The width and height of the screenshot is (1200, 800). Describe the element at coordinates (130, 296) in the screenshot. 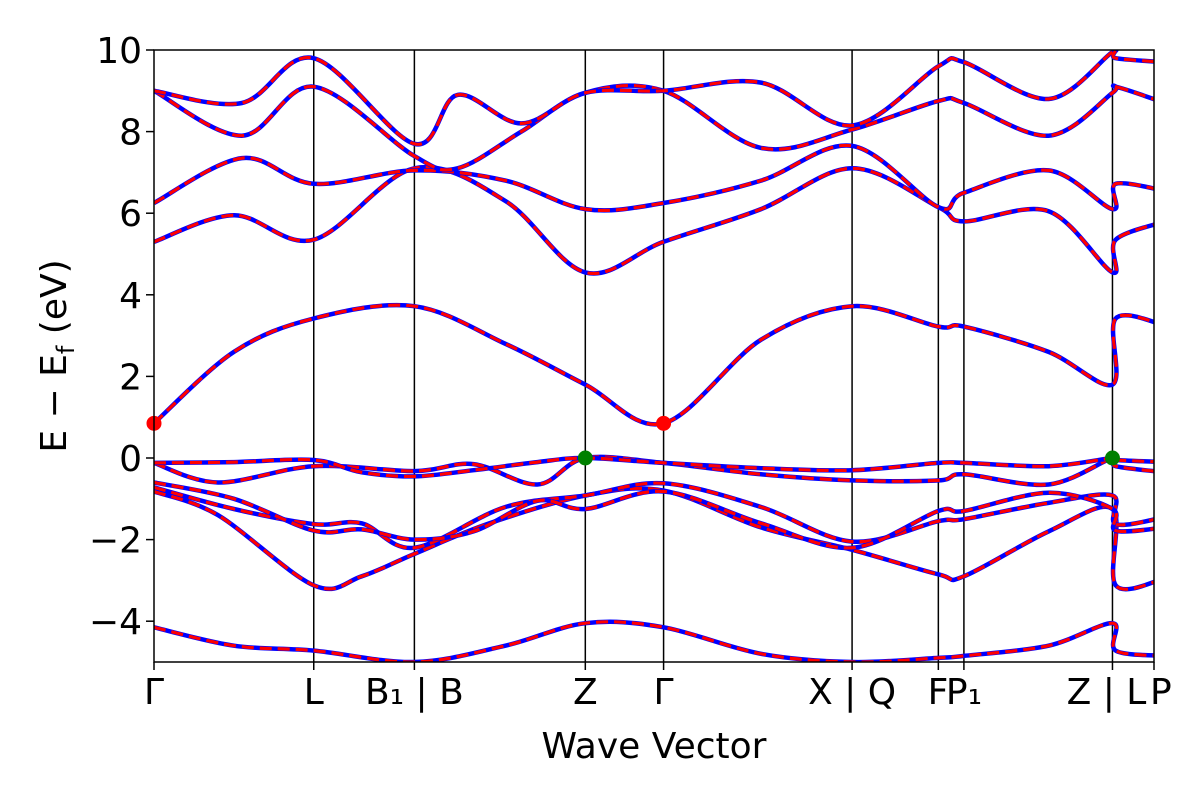

I see `y-tick-label: 4` at that location.